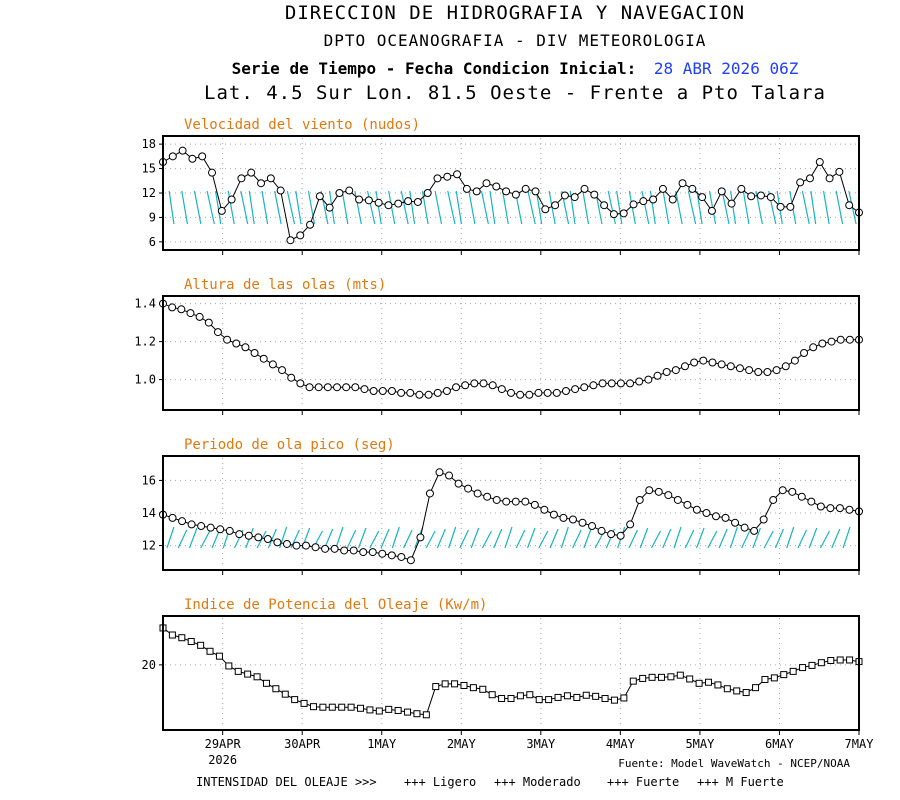 The height and width of the screenshot is (800, 900). What do you see at coordinates (145, 380) in the screenshot?
I see `ytick-label: 1.0` at bounding box center [145, 380].